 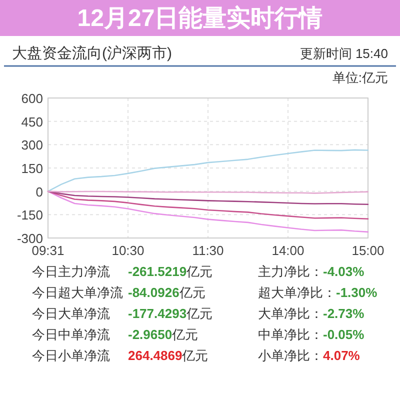 I want to click on text: 更新时间 15:40, so click(x=344, y=53).